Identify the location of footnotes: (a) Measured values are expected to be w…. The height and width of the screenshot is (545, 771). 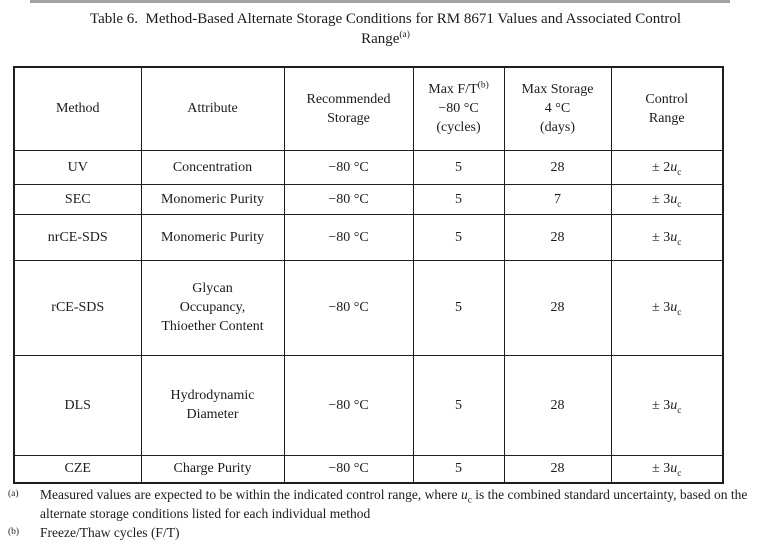
(386, 513).